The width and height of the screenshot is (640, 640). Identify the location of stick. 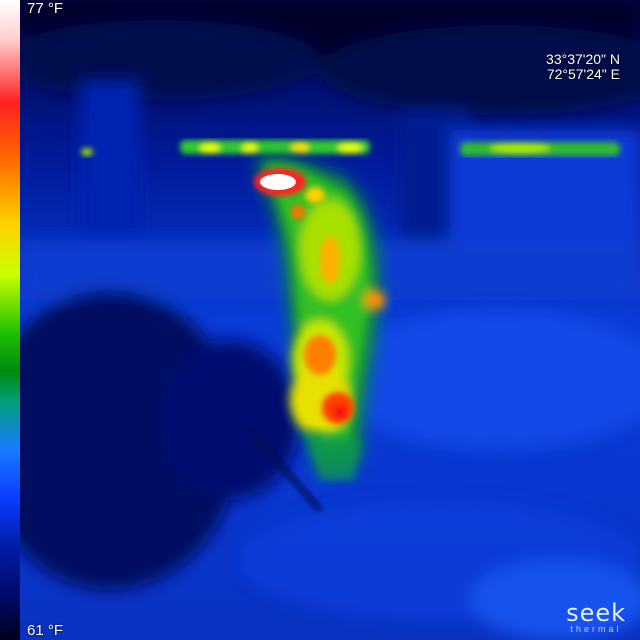
(285, 470).